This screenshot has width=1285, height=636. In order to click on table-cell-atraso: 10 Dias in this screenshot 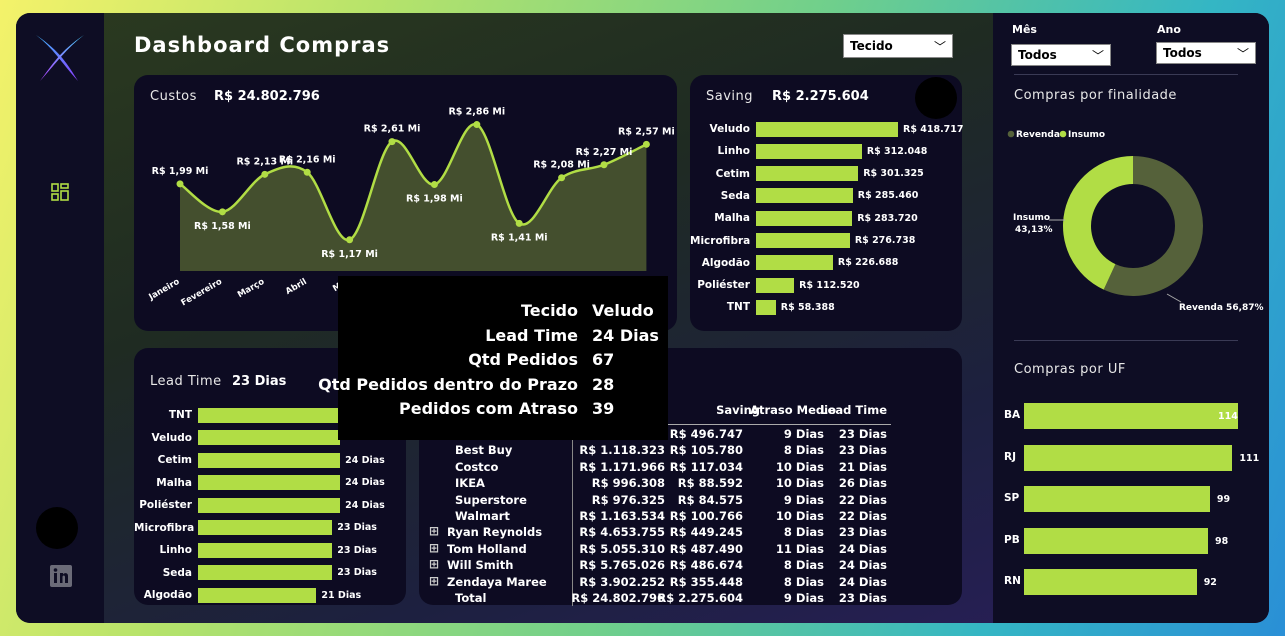, I will do `click(799, 483)`.